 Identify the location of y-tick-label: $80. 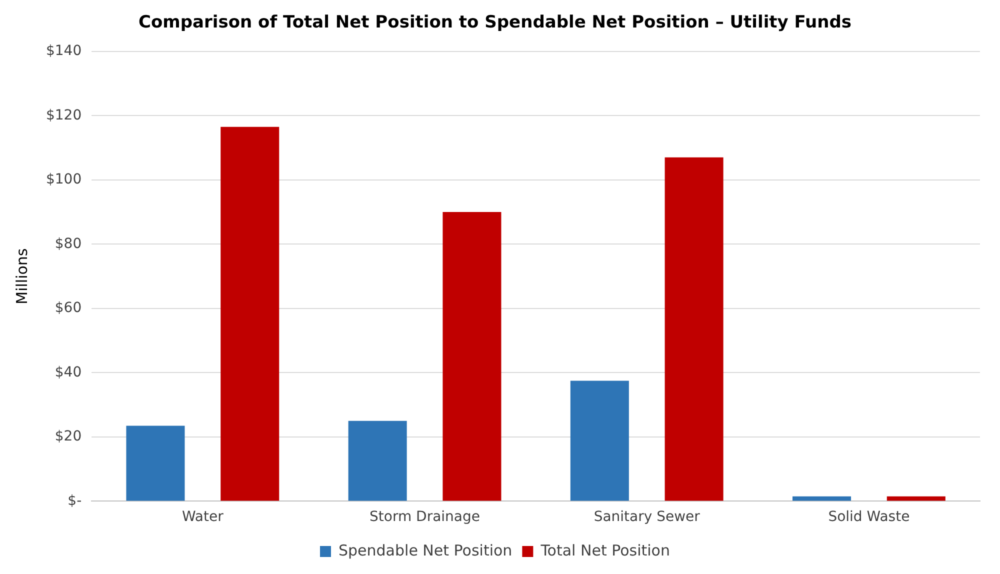
(68, 244).